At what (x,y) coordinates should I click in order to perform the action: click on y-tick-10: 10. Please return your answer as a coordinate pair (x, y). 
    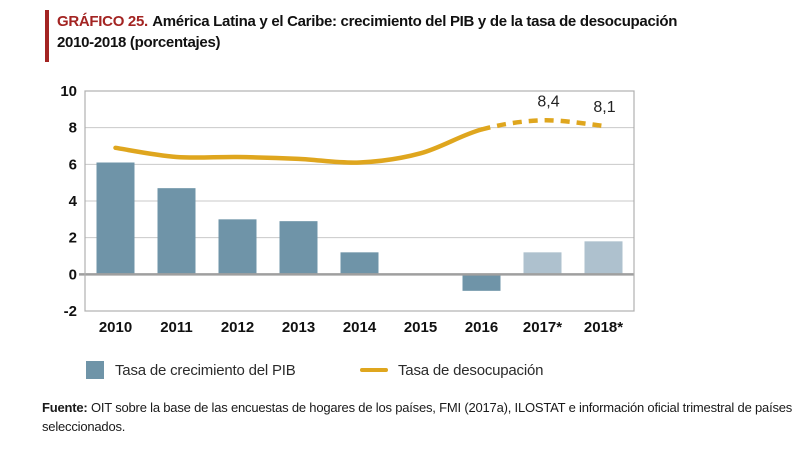
    Looking at the image, I should click on (68, 91).